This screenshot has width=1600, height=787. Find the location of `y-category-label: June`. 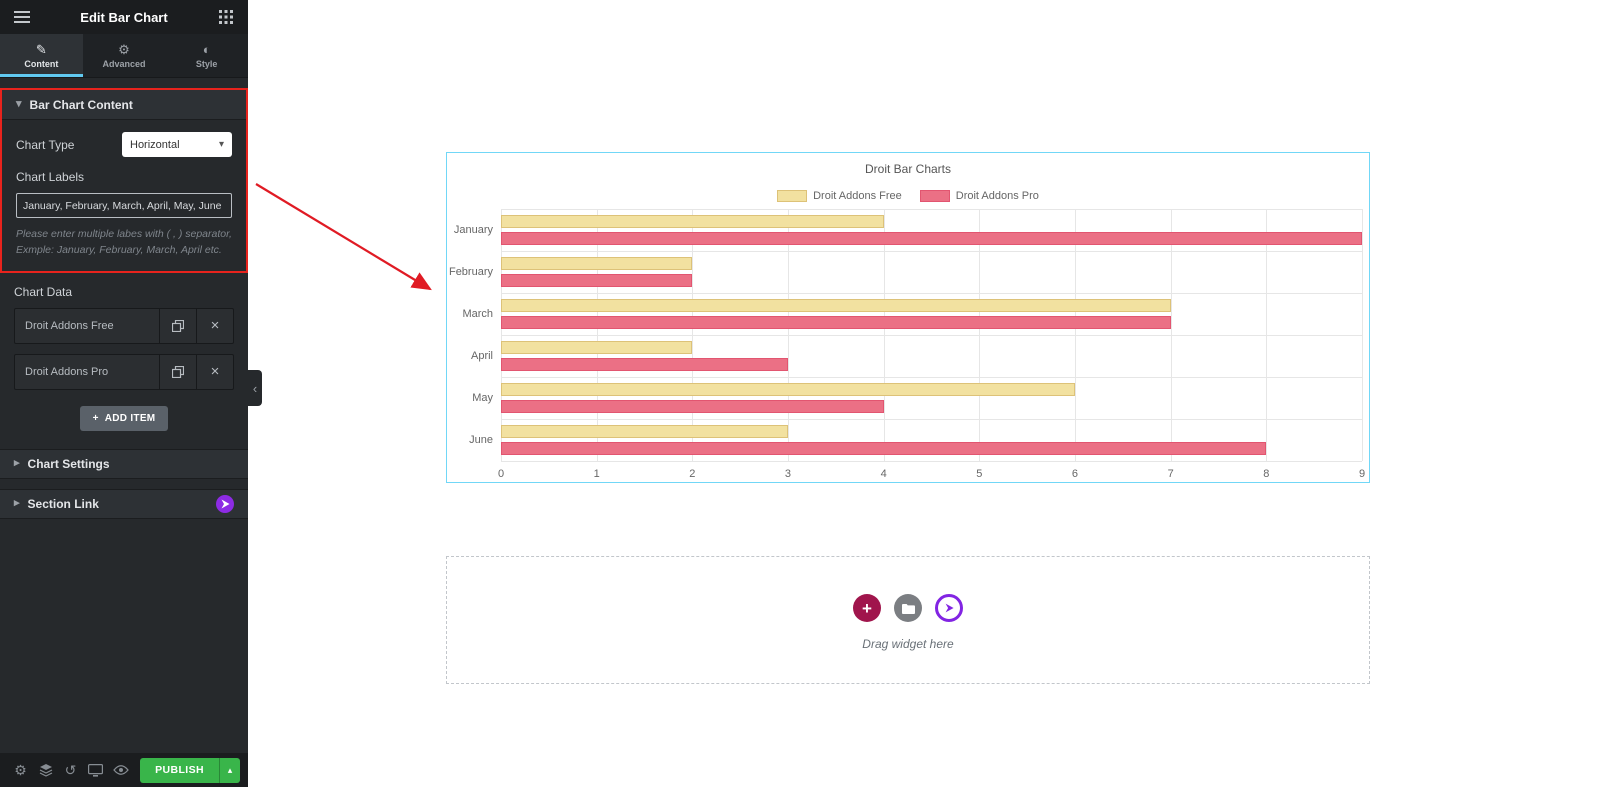

y-category-label: June is located at coordinates (481, 440).